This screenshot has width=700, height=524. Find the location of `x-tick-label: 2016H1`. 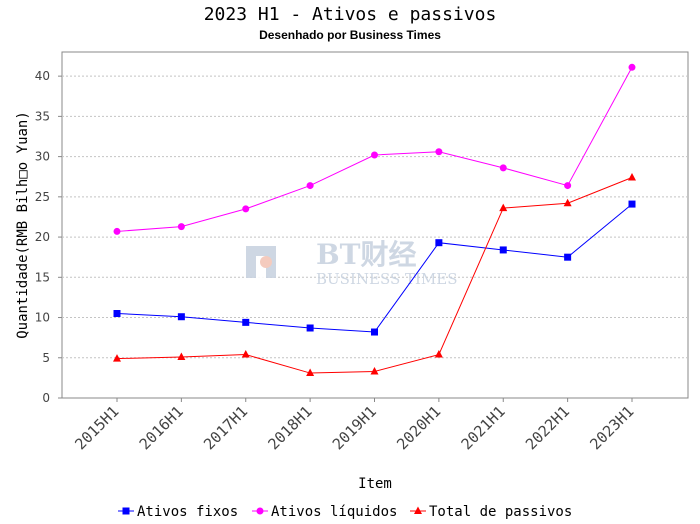

x-tick-label: 2016H1 is located at coordinates (161, 427).